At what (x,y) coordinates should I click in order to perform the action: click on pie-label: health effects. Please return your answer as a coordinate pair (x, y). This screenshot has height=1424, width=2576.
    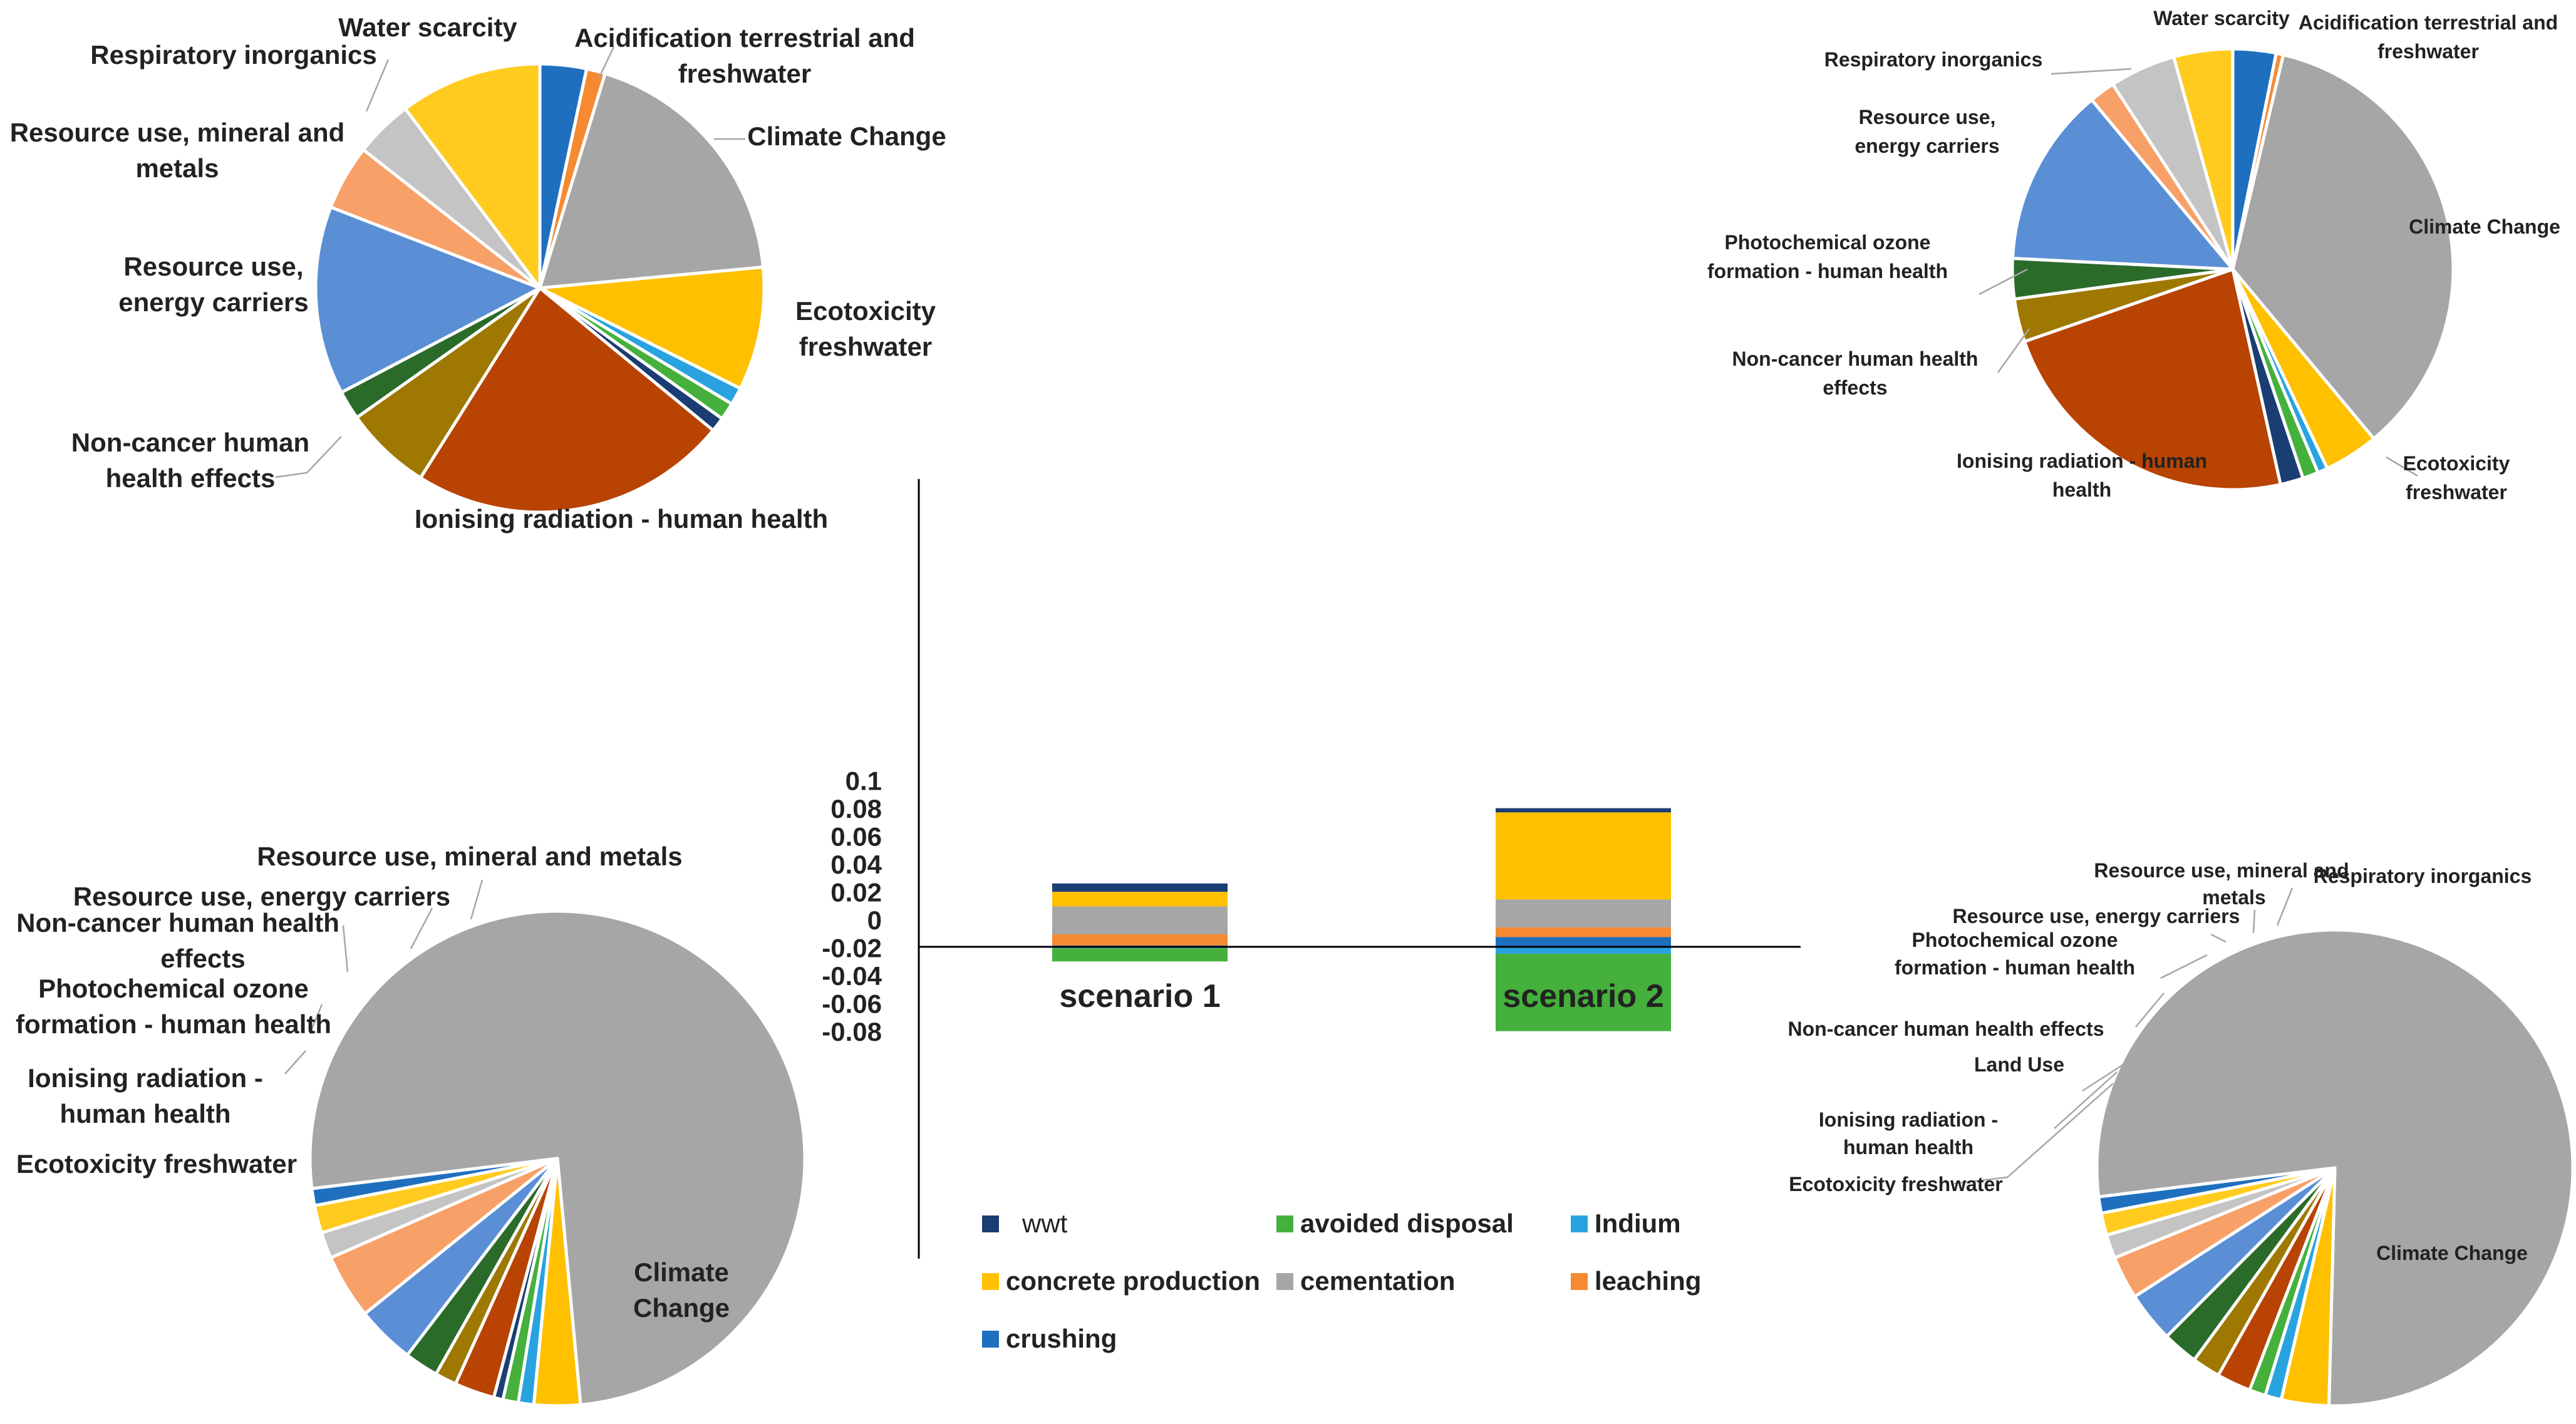
    Looking at the image, I should click on (191, 478).